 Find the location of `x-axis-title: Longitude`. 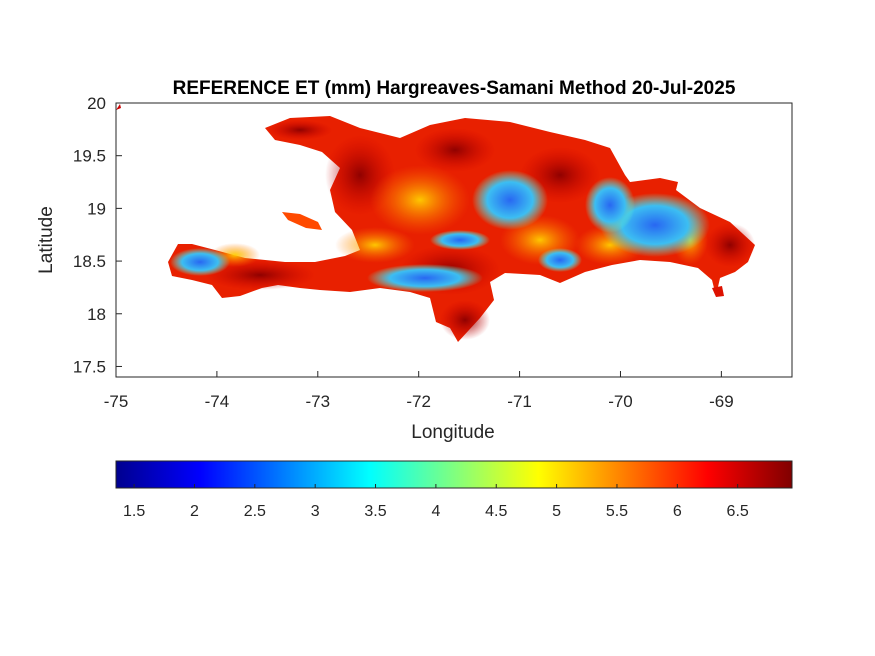

x-axis-title: Longitude is located at coordinates (452, 432).